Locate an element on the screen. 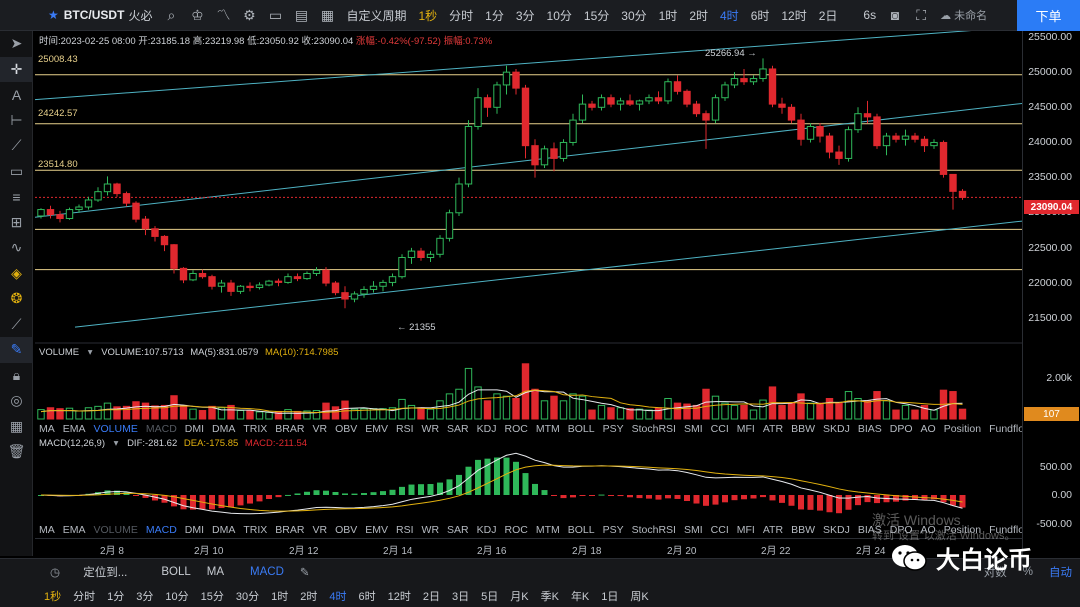 Image resolution: width=1080 pixels, height=607 pixels. indicator-tab-psy: PSY is located at coordinates (613, 530).